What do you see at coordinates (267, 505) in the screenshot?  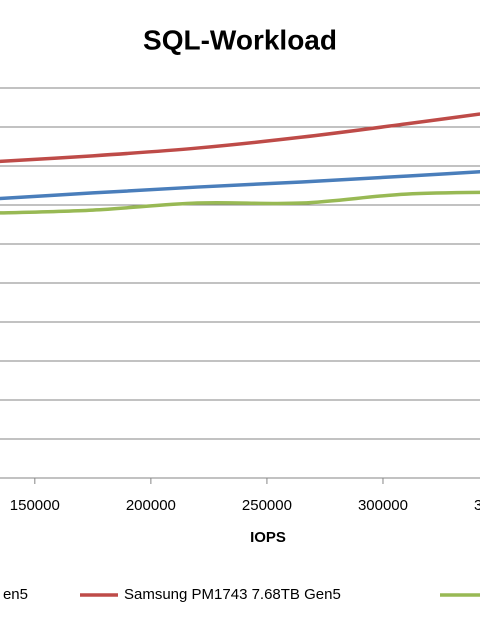 I see `x-tick-label: 250000` at bounding box center [267, 505].